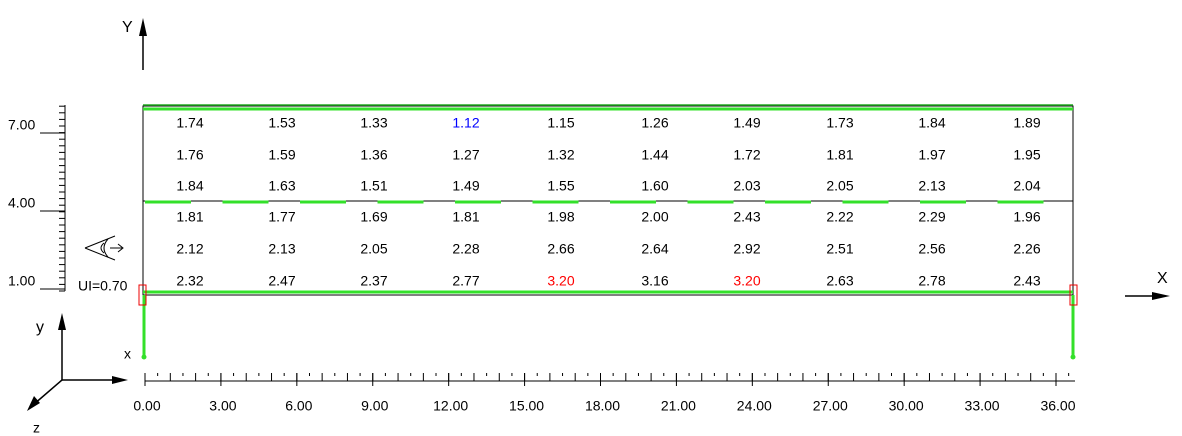 This screenshot has height=436, width=1182. Describe the element at coordinates (40, 327) in the screenshot. I see `local-y-label: y` at that location.